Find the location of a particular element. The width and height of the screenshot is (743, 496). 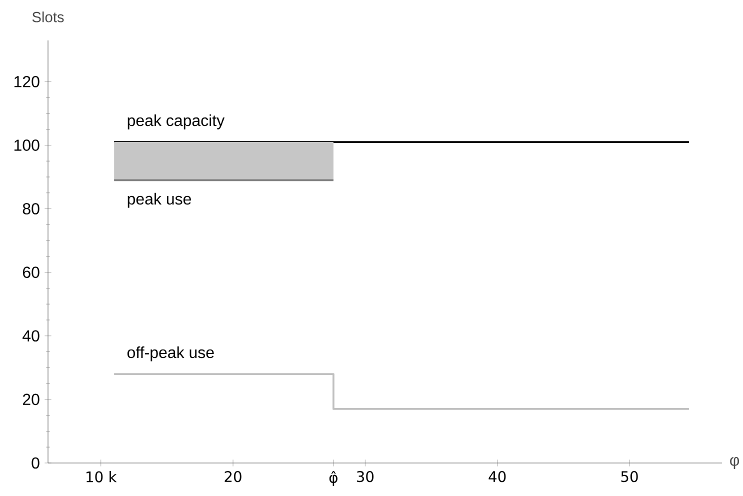

x-tick-label: 30 is located at coordinates (365, 476).